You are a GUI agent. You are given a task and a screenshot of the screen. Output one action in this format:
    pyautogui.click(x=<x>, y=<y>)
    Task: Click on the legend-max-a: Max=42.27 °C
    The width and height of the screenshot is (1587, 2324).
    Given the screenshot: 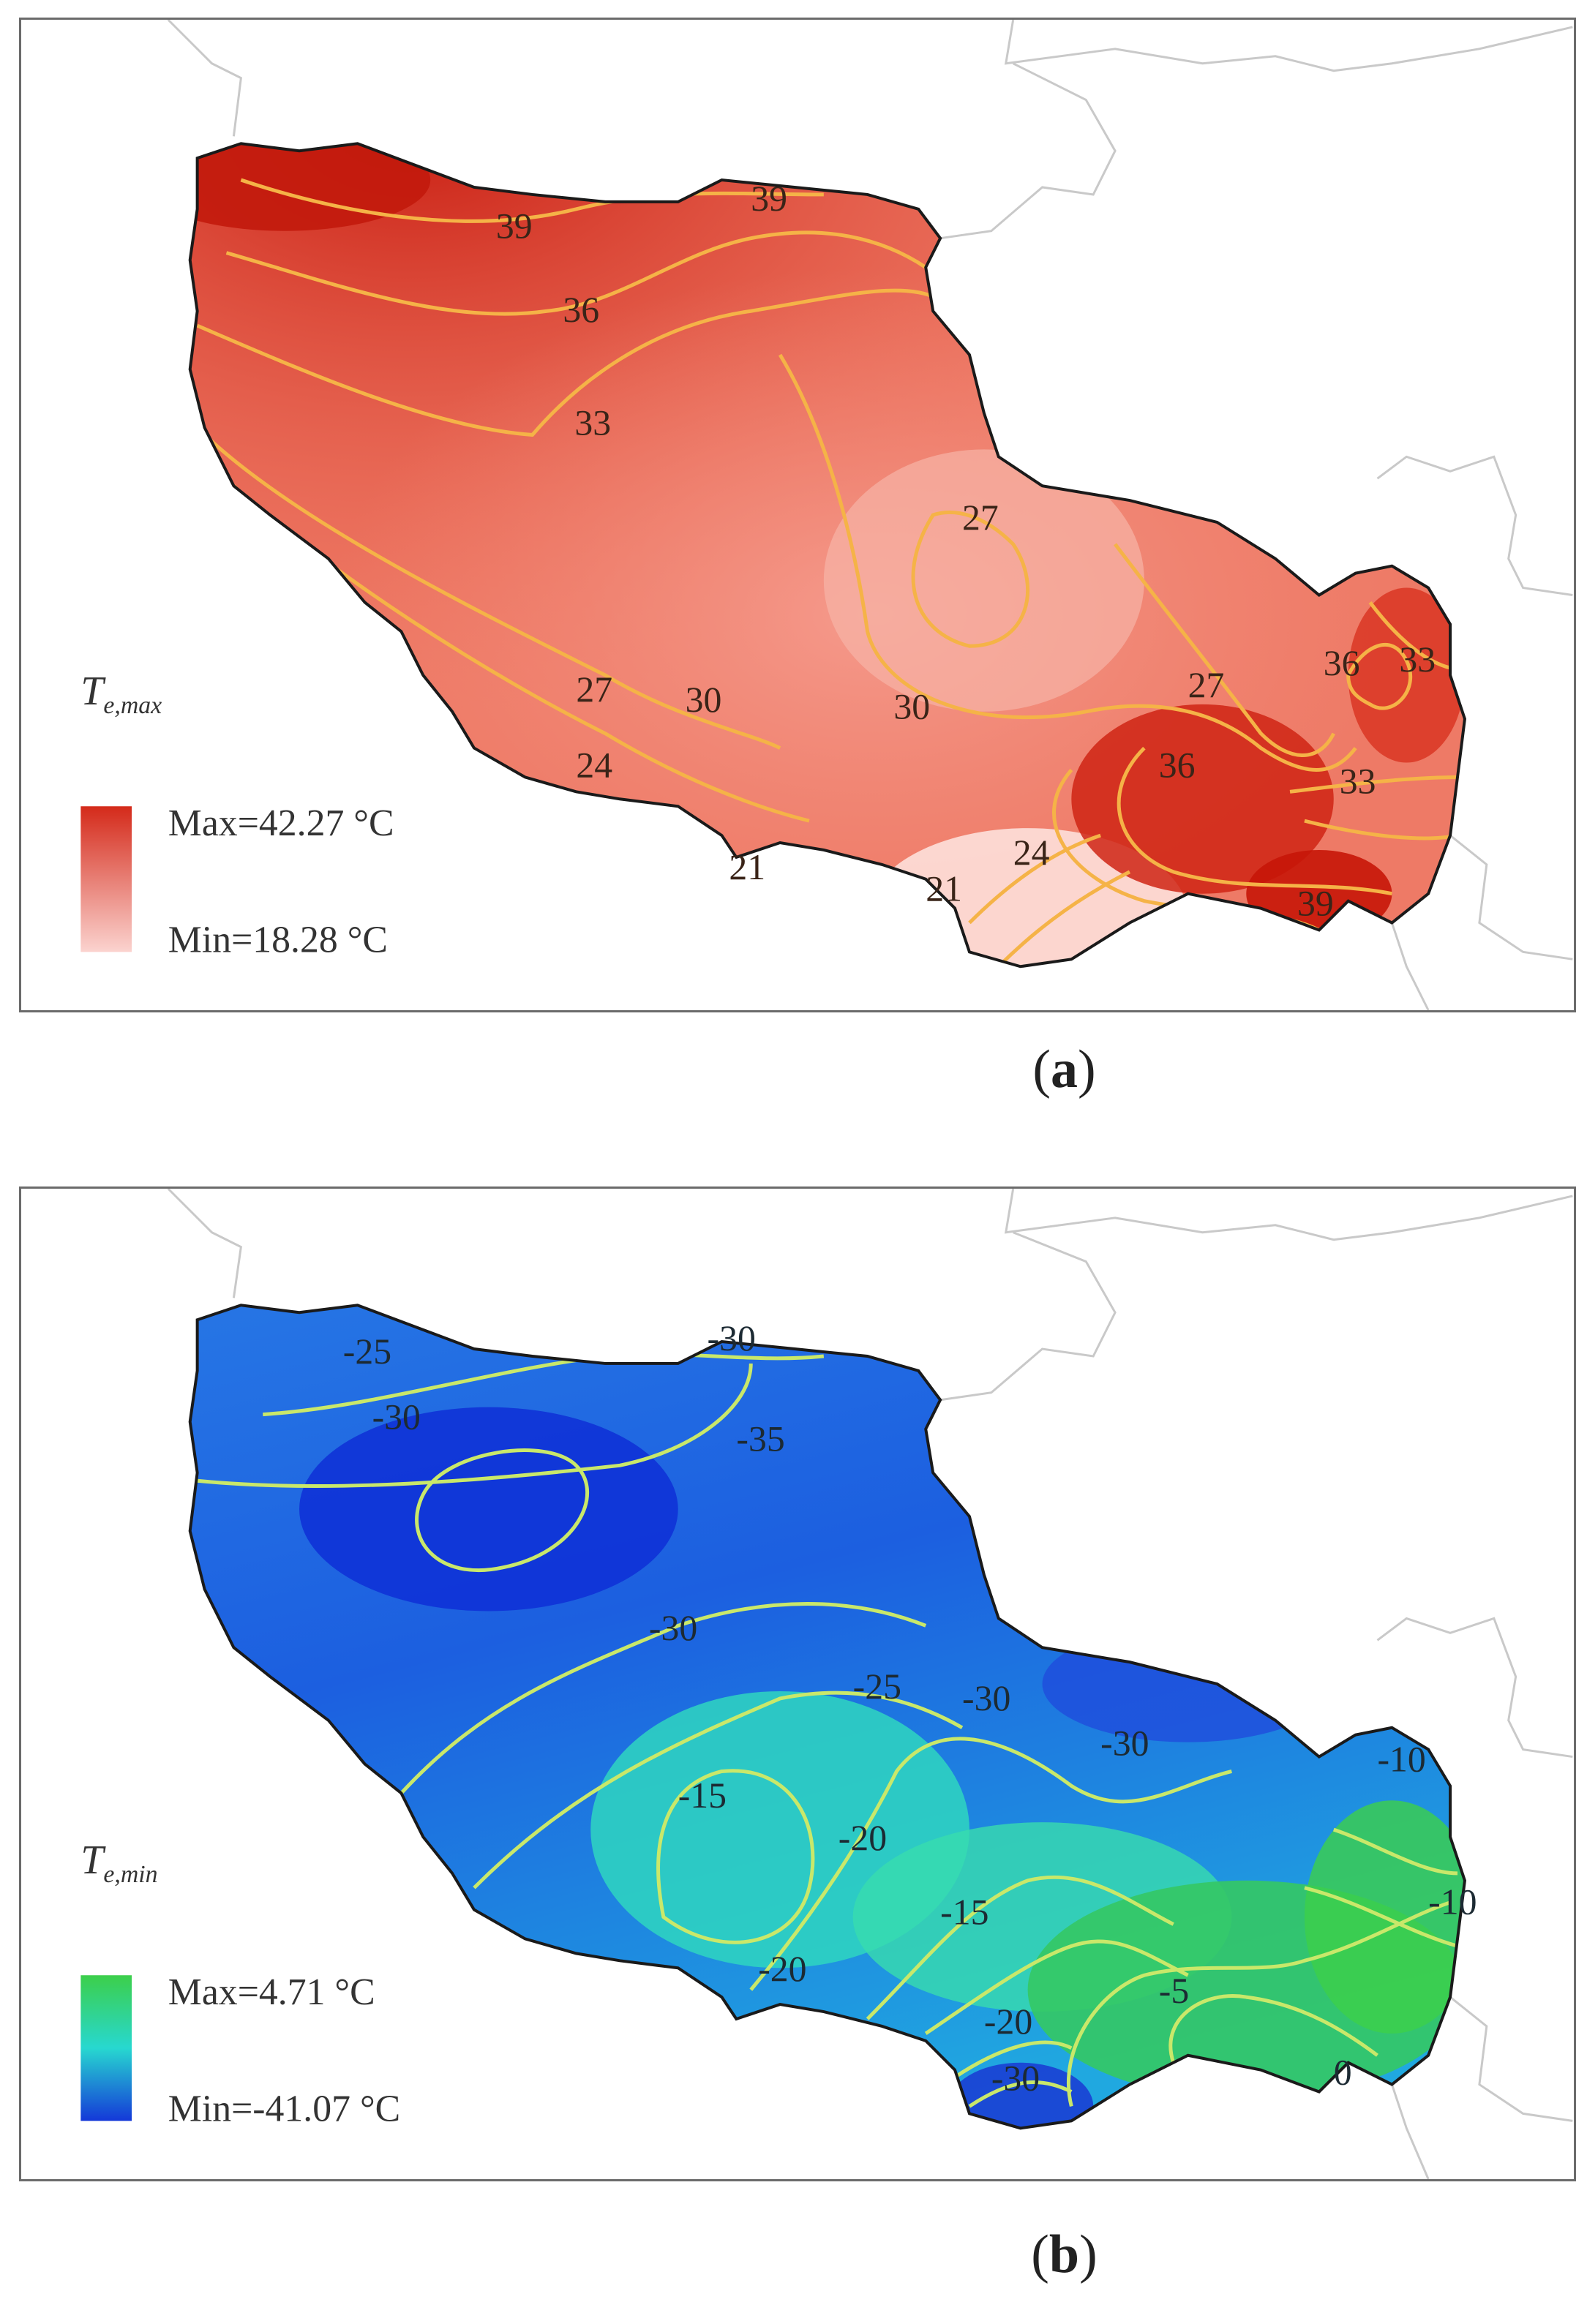 What is the action you would take?
    pyautogui.click(x=281, y=823)
    